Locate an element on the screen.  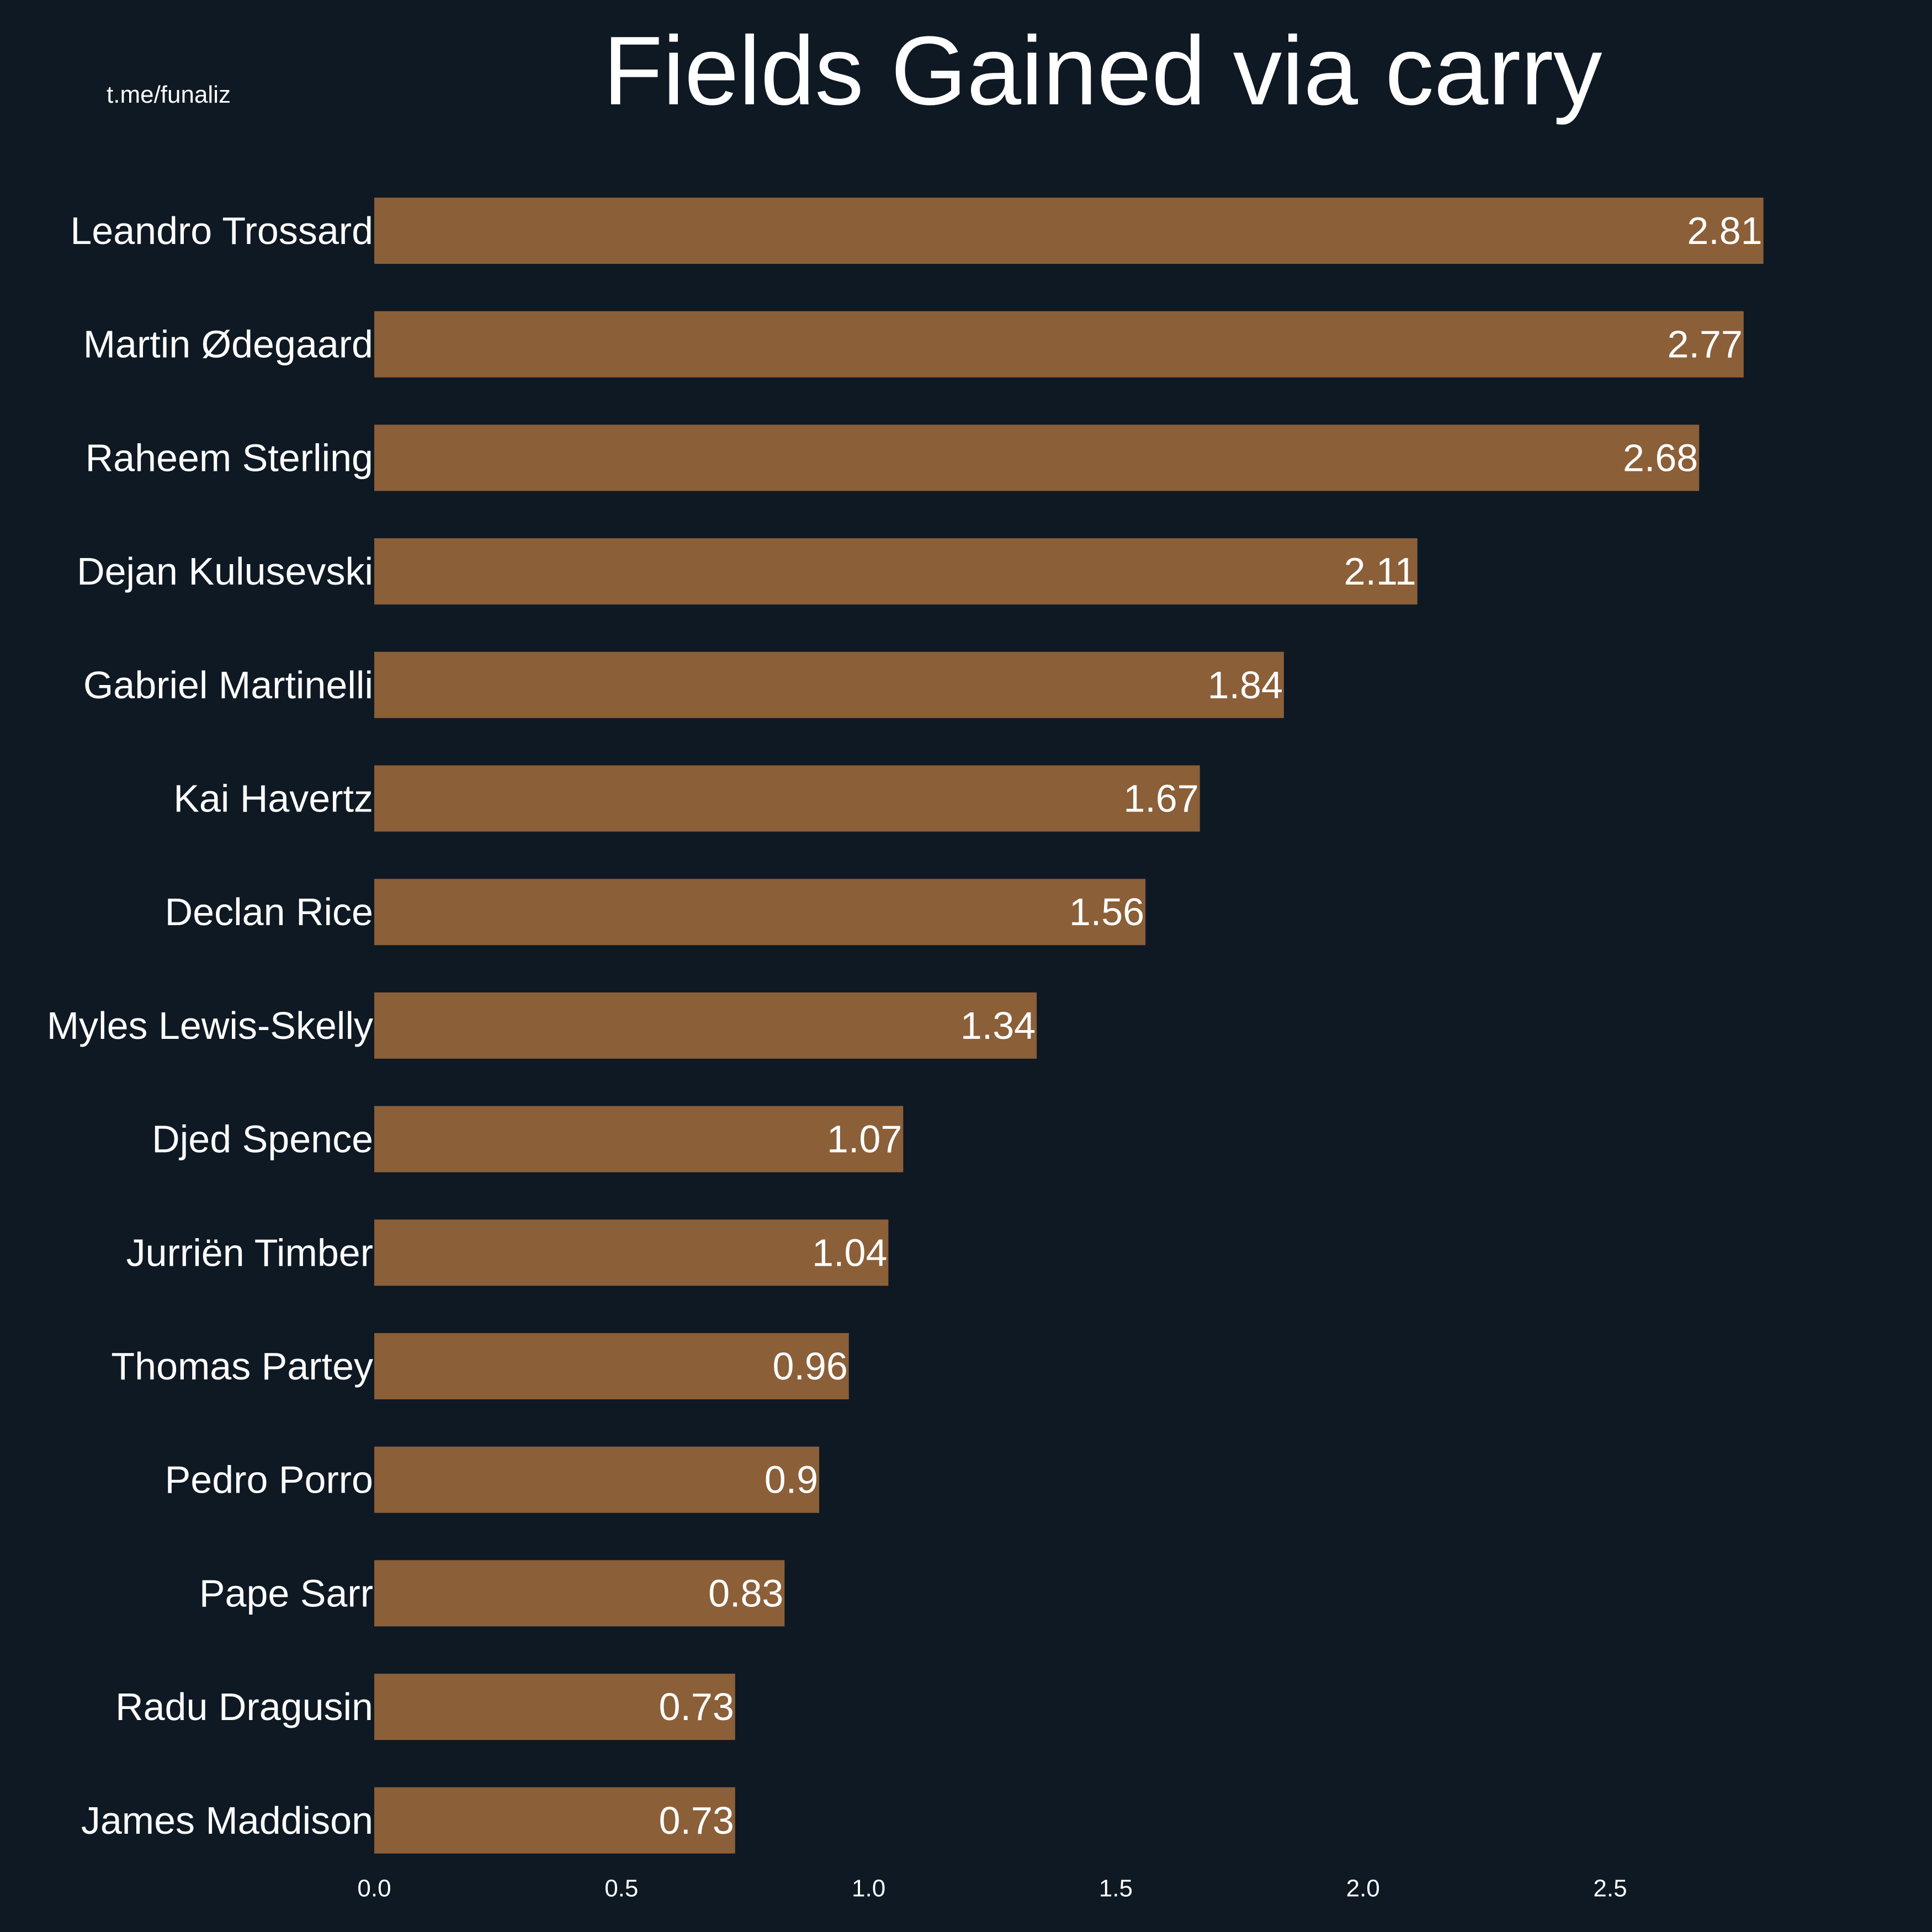
category-label: Radu Dragusin is located at coordinates (244, 1707).